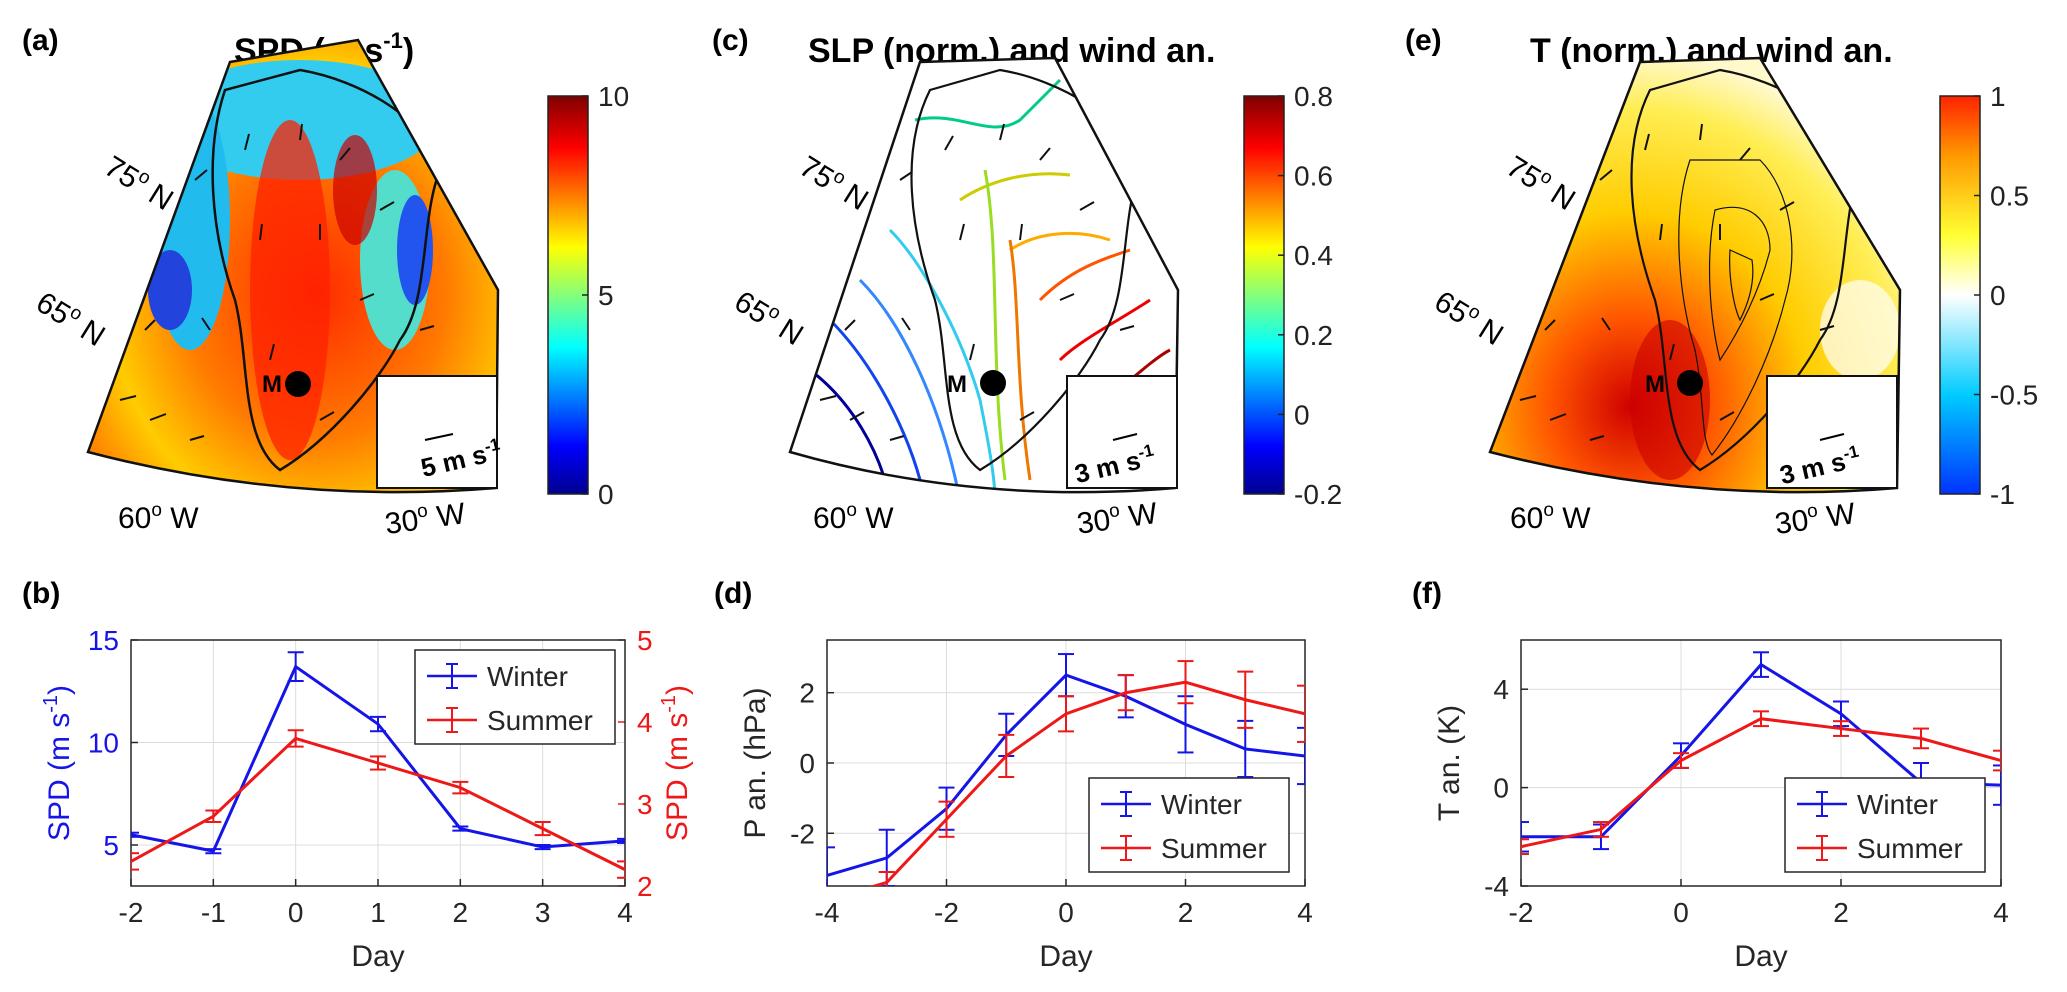 This screenshot has height=992, width=2067. Describe the element at coordinates (1501, 788) in the screenshot. I see `chart-f-ytick-label: 0` at that location.